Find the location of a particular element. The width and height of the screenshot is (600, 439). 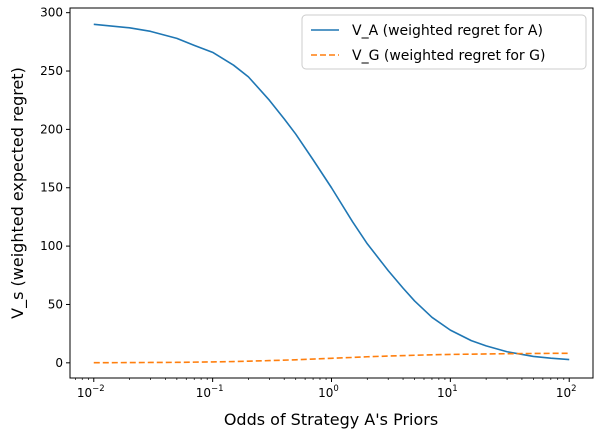

y-axis-label: V_s (weighted expected regret) is located at coordinates (18, 193).